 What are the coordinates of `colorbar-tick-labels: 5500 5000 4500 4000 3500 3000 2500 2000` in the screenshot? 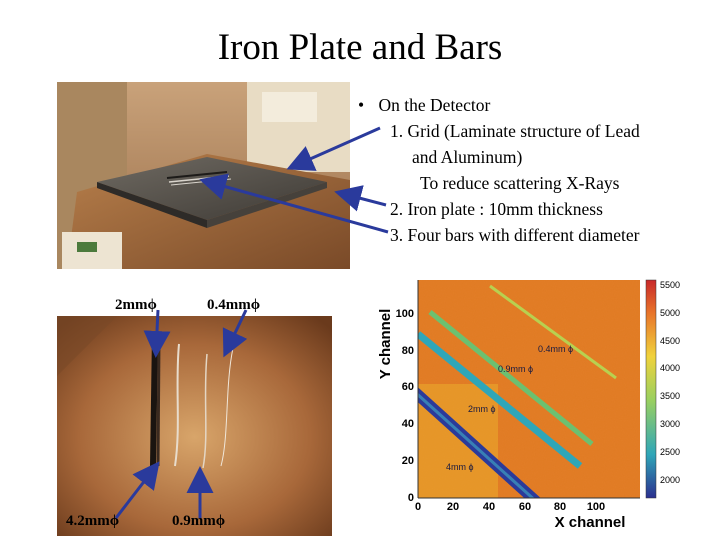 It's located at (670, 382).